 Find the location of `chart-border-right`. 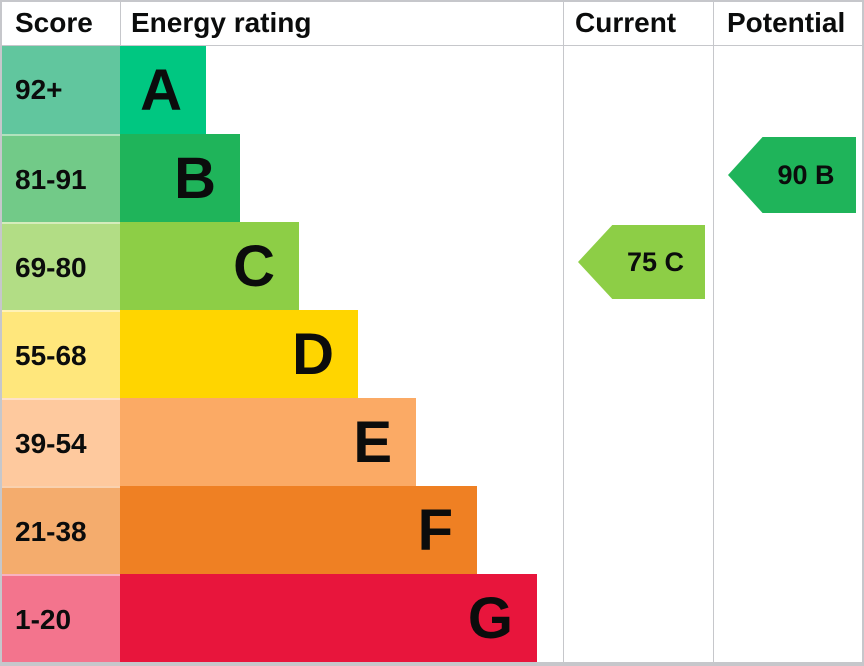

chart-border-right is located at coordinates (863, 333).